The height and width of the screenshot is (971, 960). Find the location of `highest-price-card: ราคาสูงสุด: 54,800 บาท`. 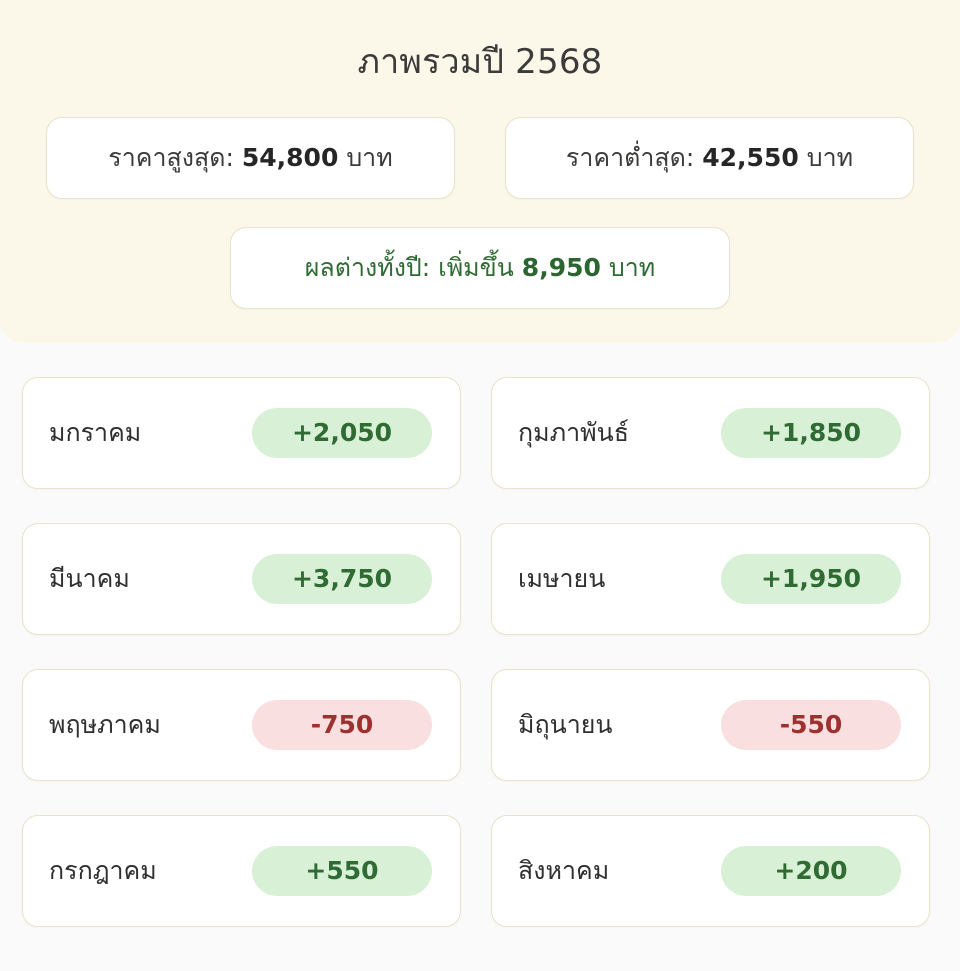

highest-price-card: ราคาสูงสุด: 54,800 บาท is located at coordinates (250, 157).